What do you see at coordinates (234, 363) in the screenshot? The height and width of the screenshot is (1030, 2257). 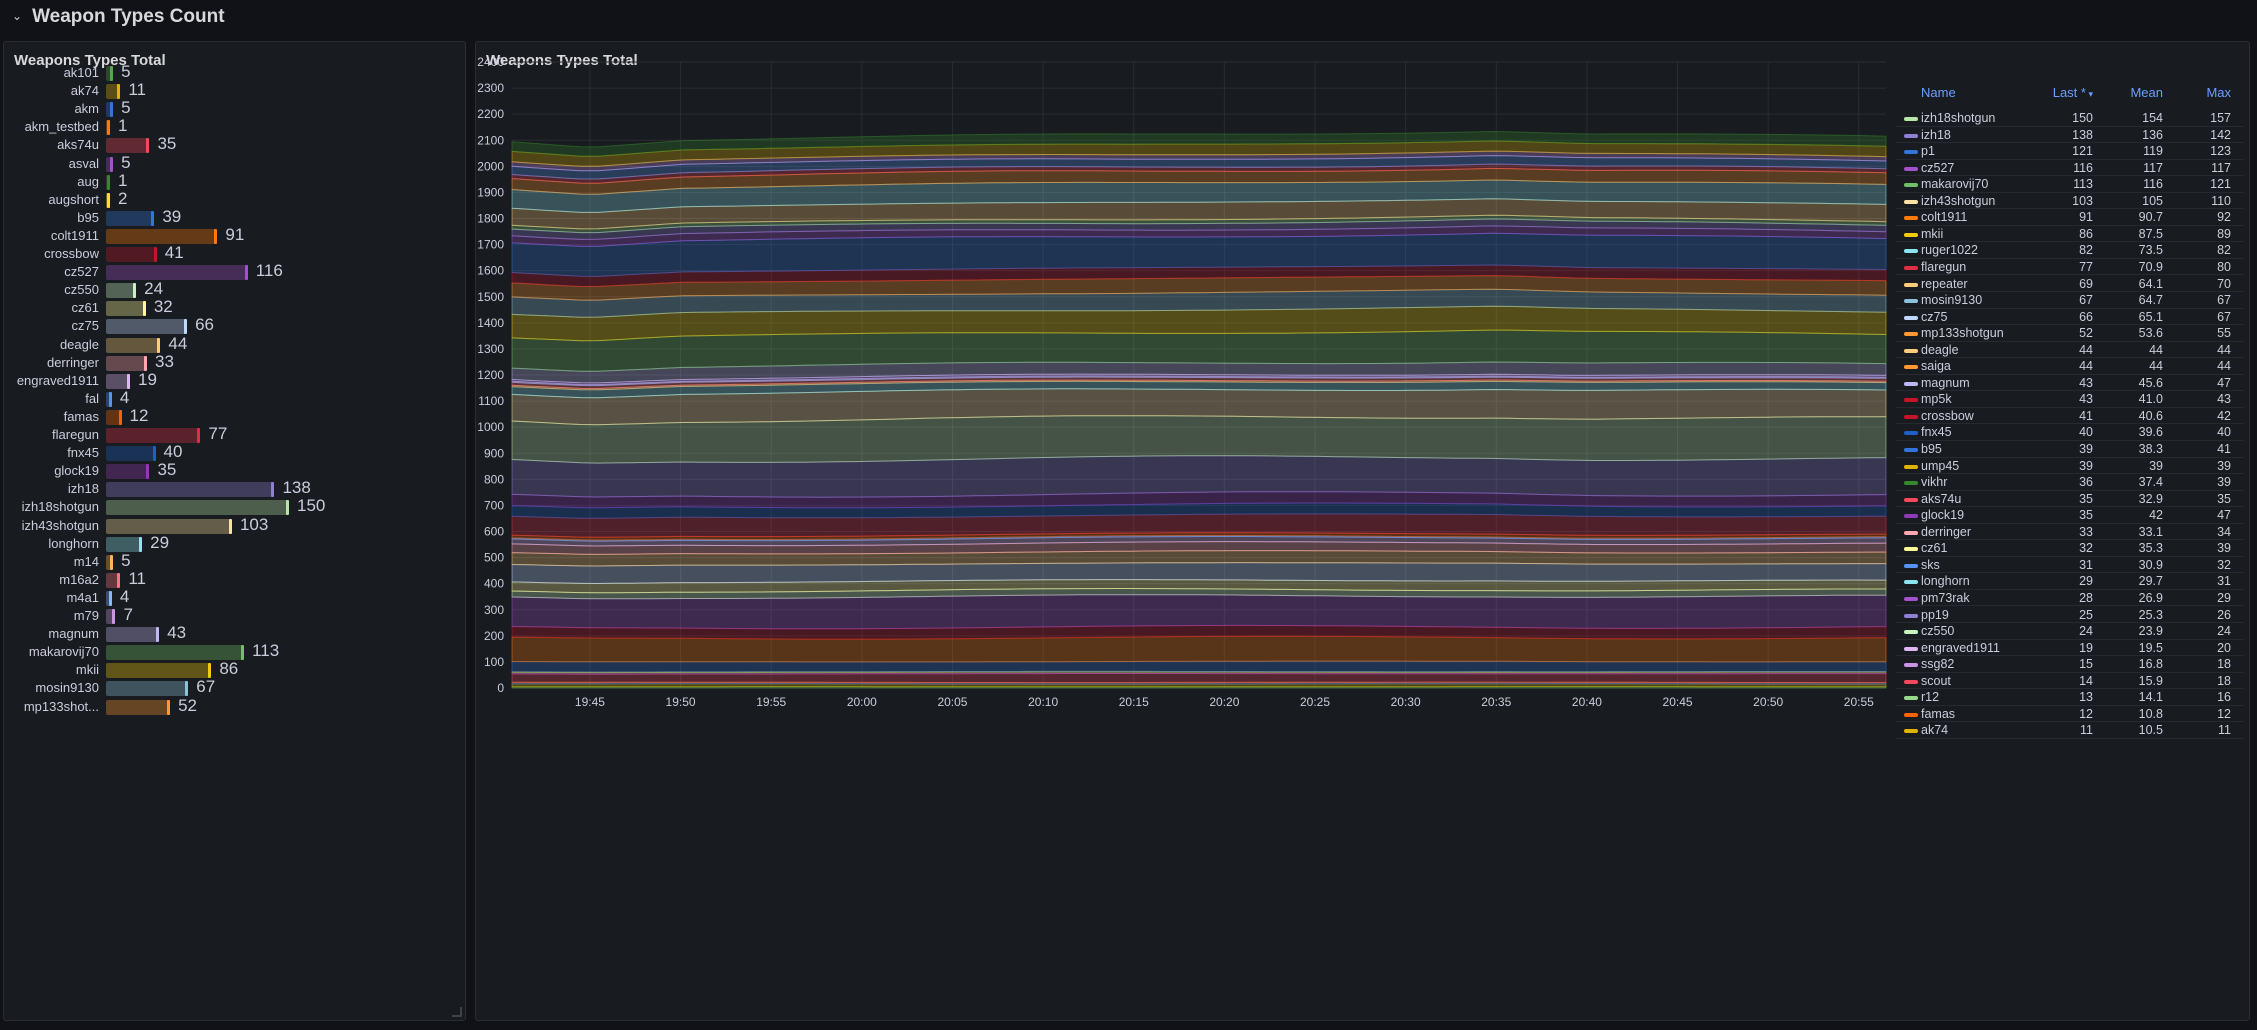 I see `bar-row: derringer 33` at bounding box center [234, 363].